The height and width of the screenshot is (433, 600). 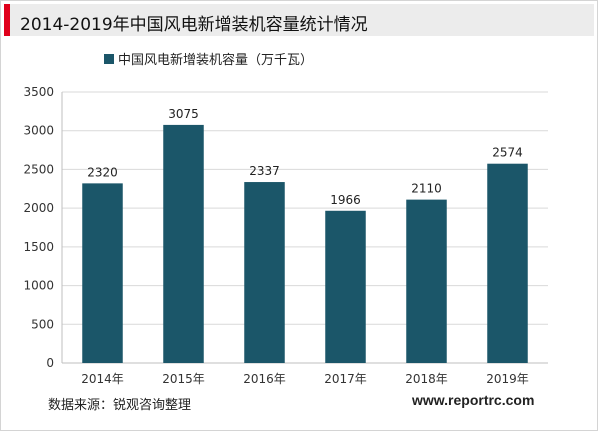 I want to click on x-tick-label: 2017年, so click(x=345, y=379).